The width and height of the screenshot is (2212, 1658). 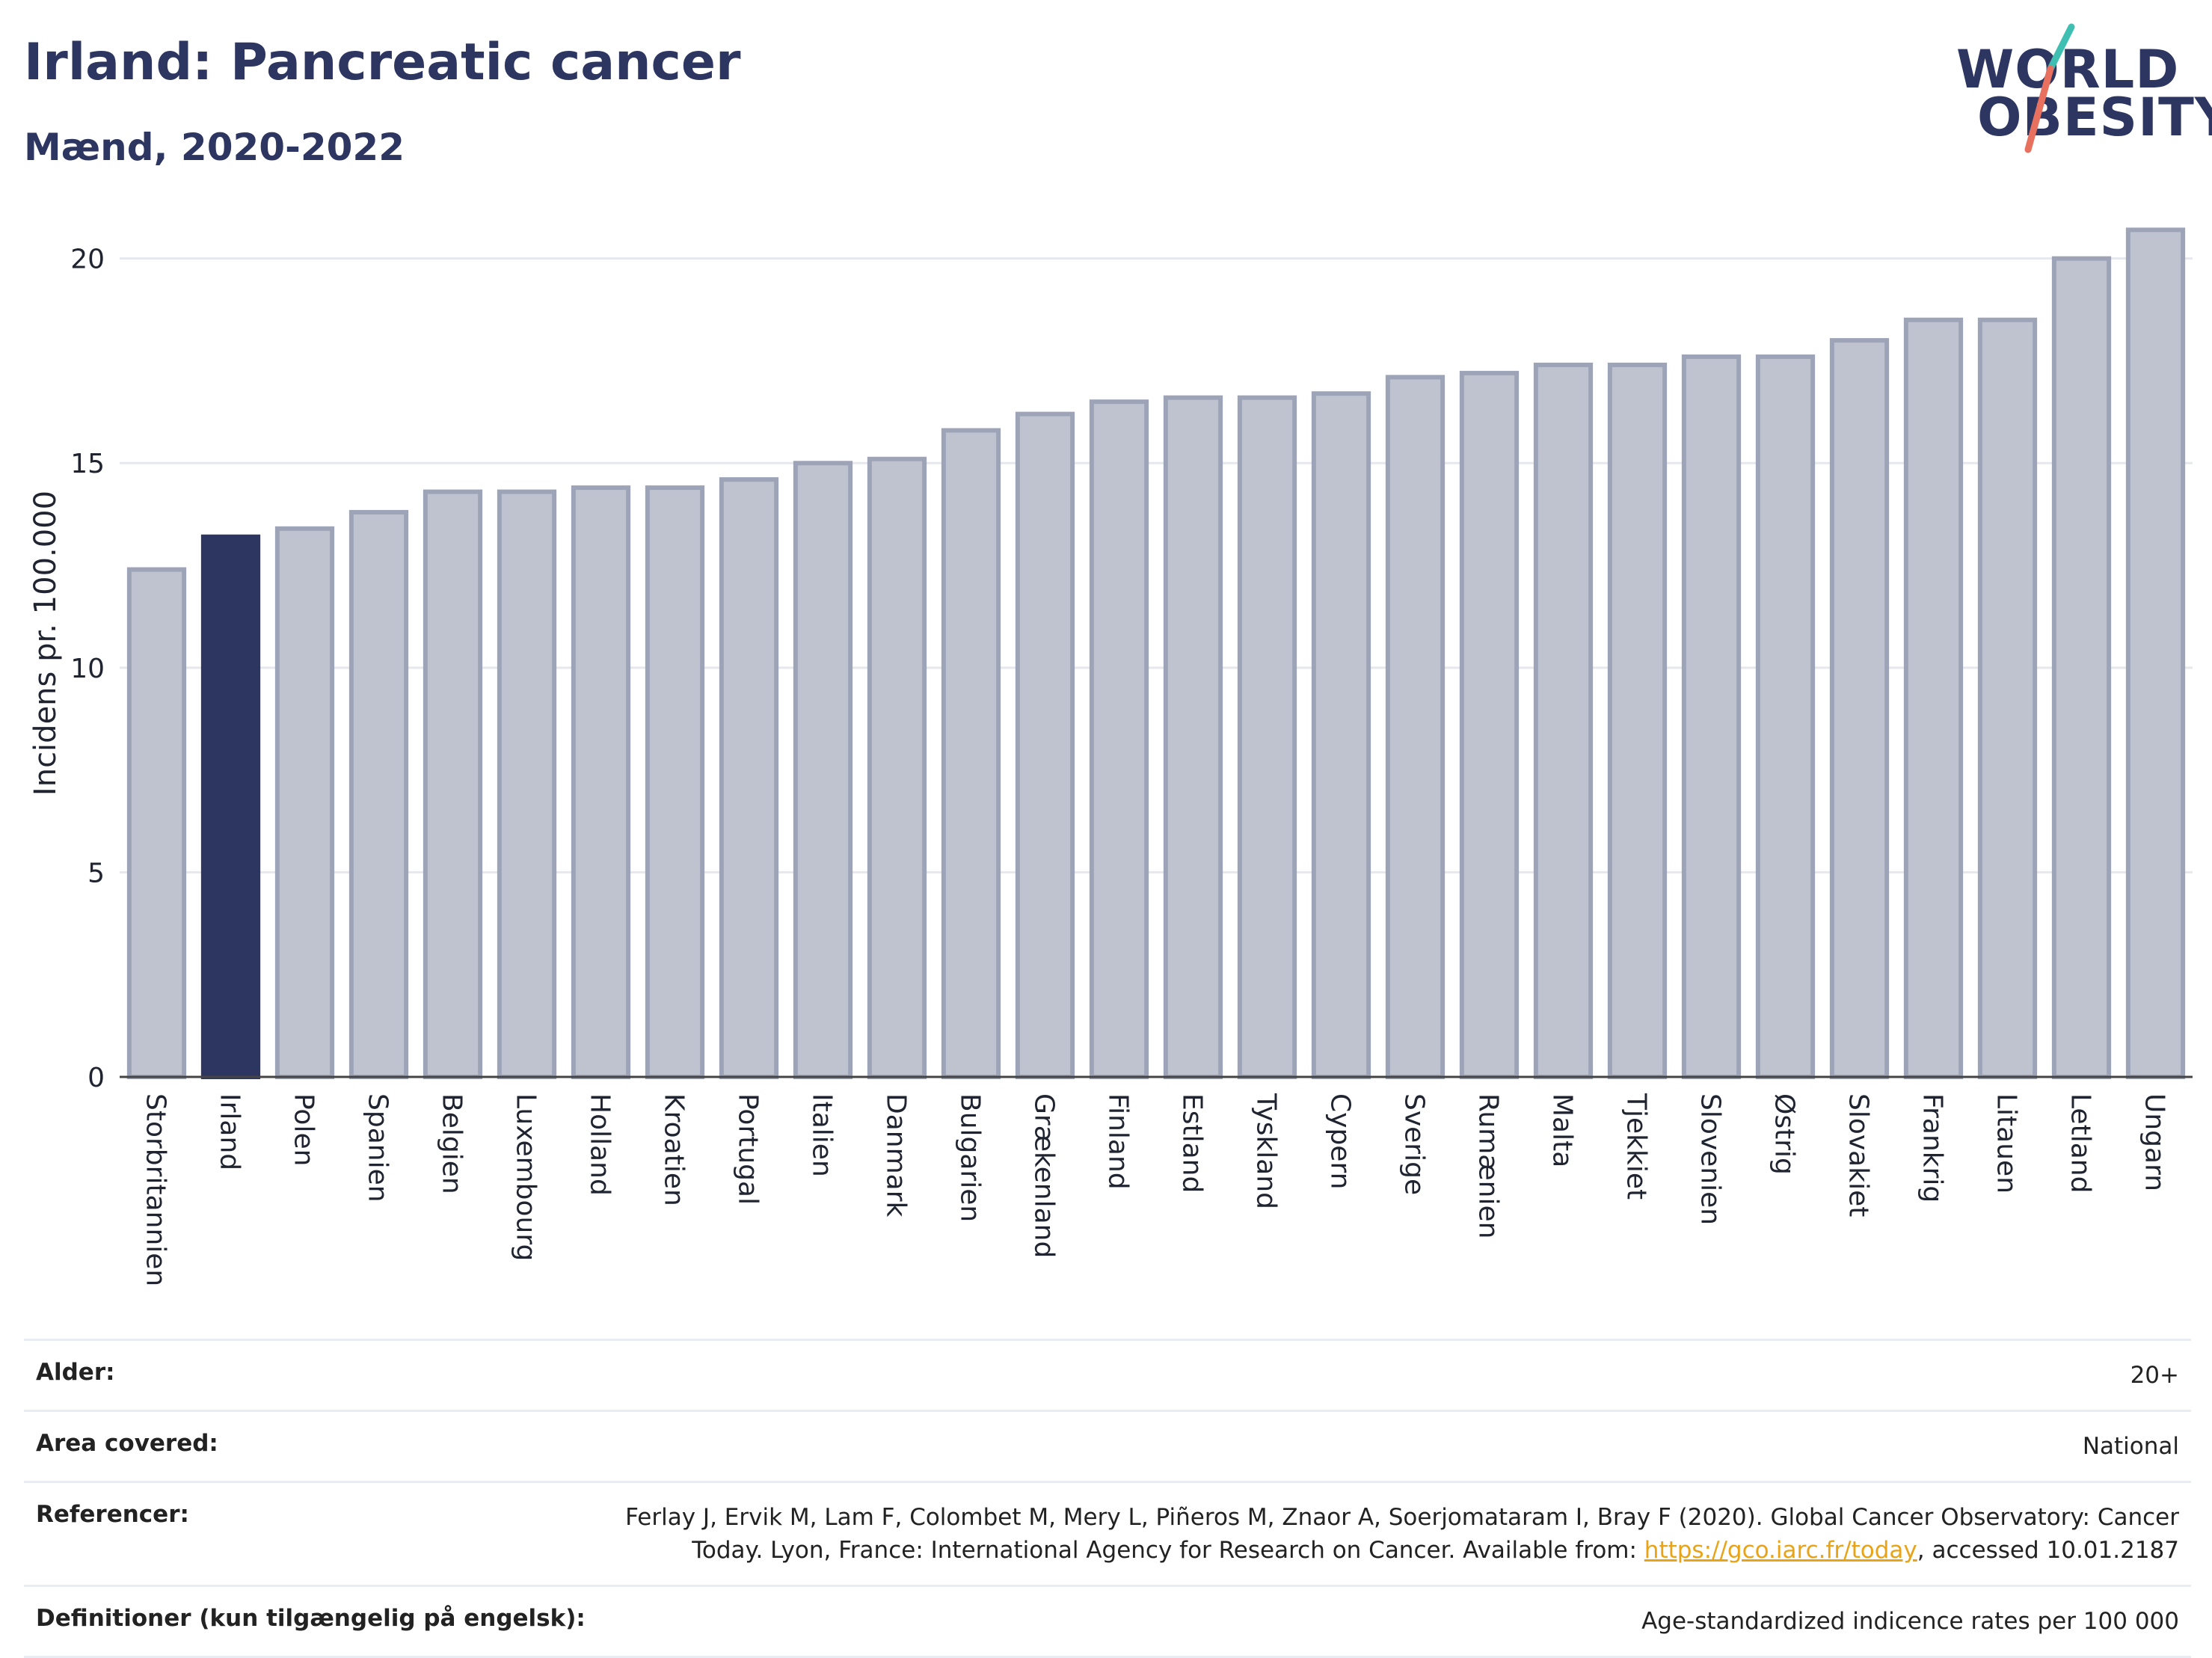 What do you see at coordinates (2007, 698) in the screenshot?
I see `bar-litauen` at bounding box center [2007, 698].